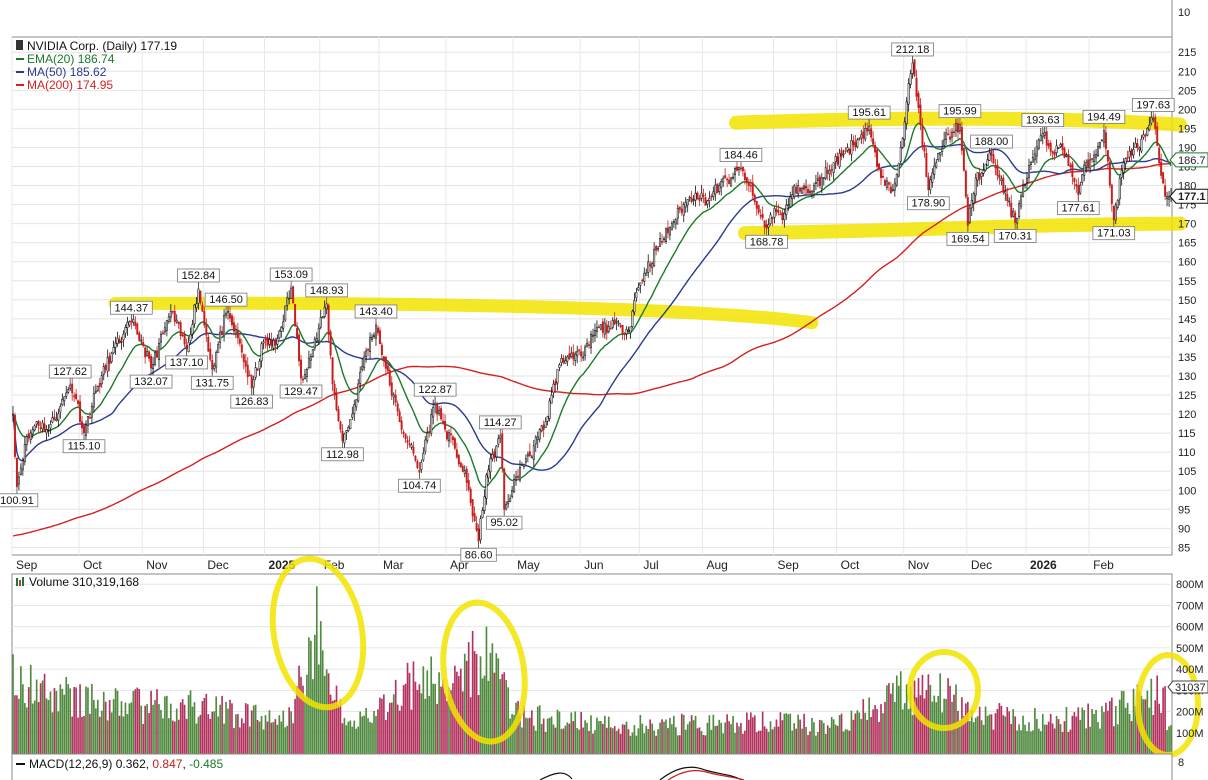  I want to click on macd-line, so click(556, 776).